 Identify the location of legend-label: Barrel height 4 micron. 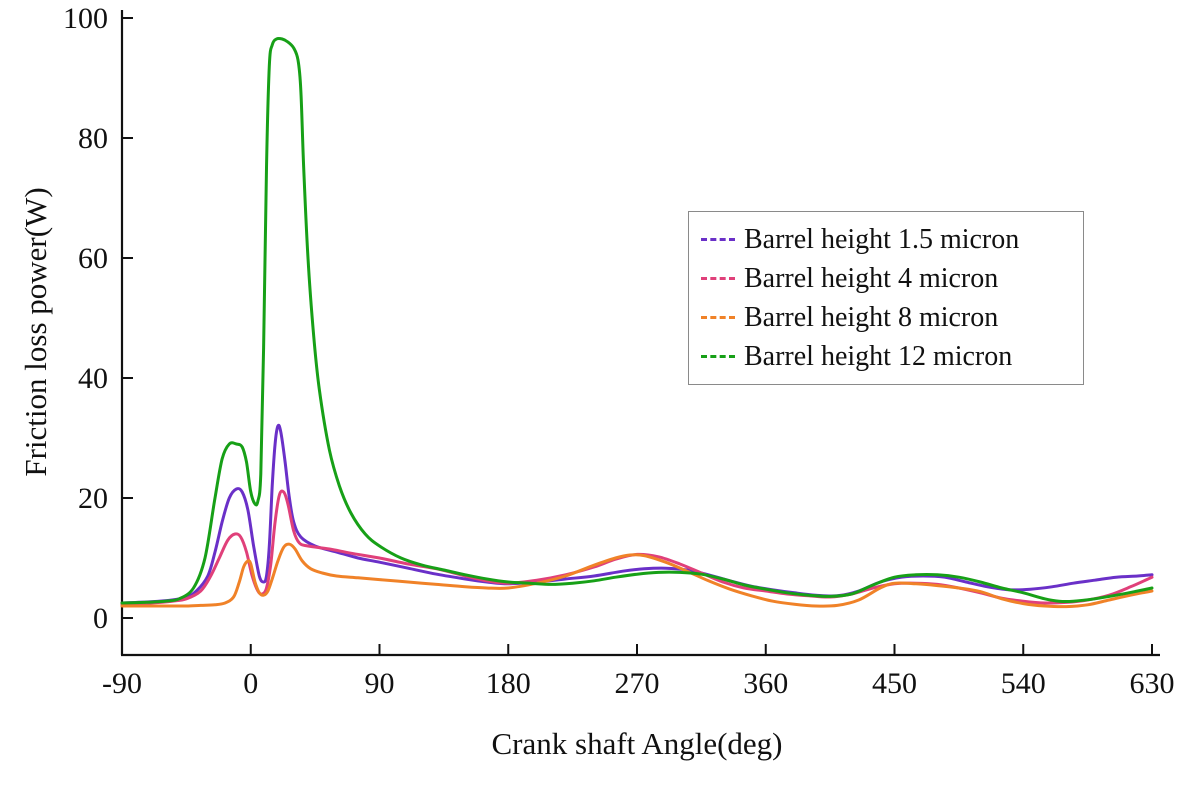
(871, 278).